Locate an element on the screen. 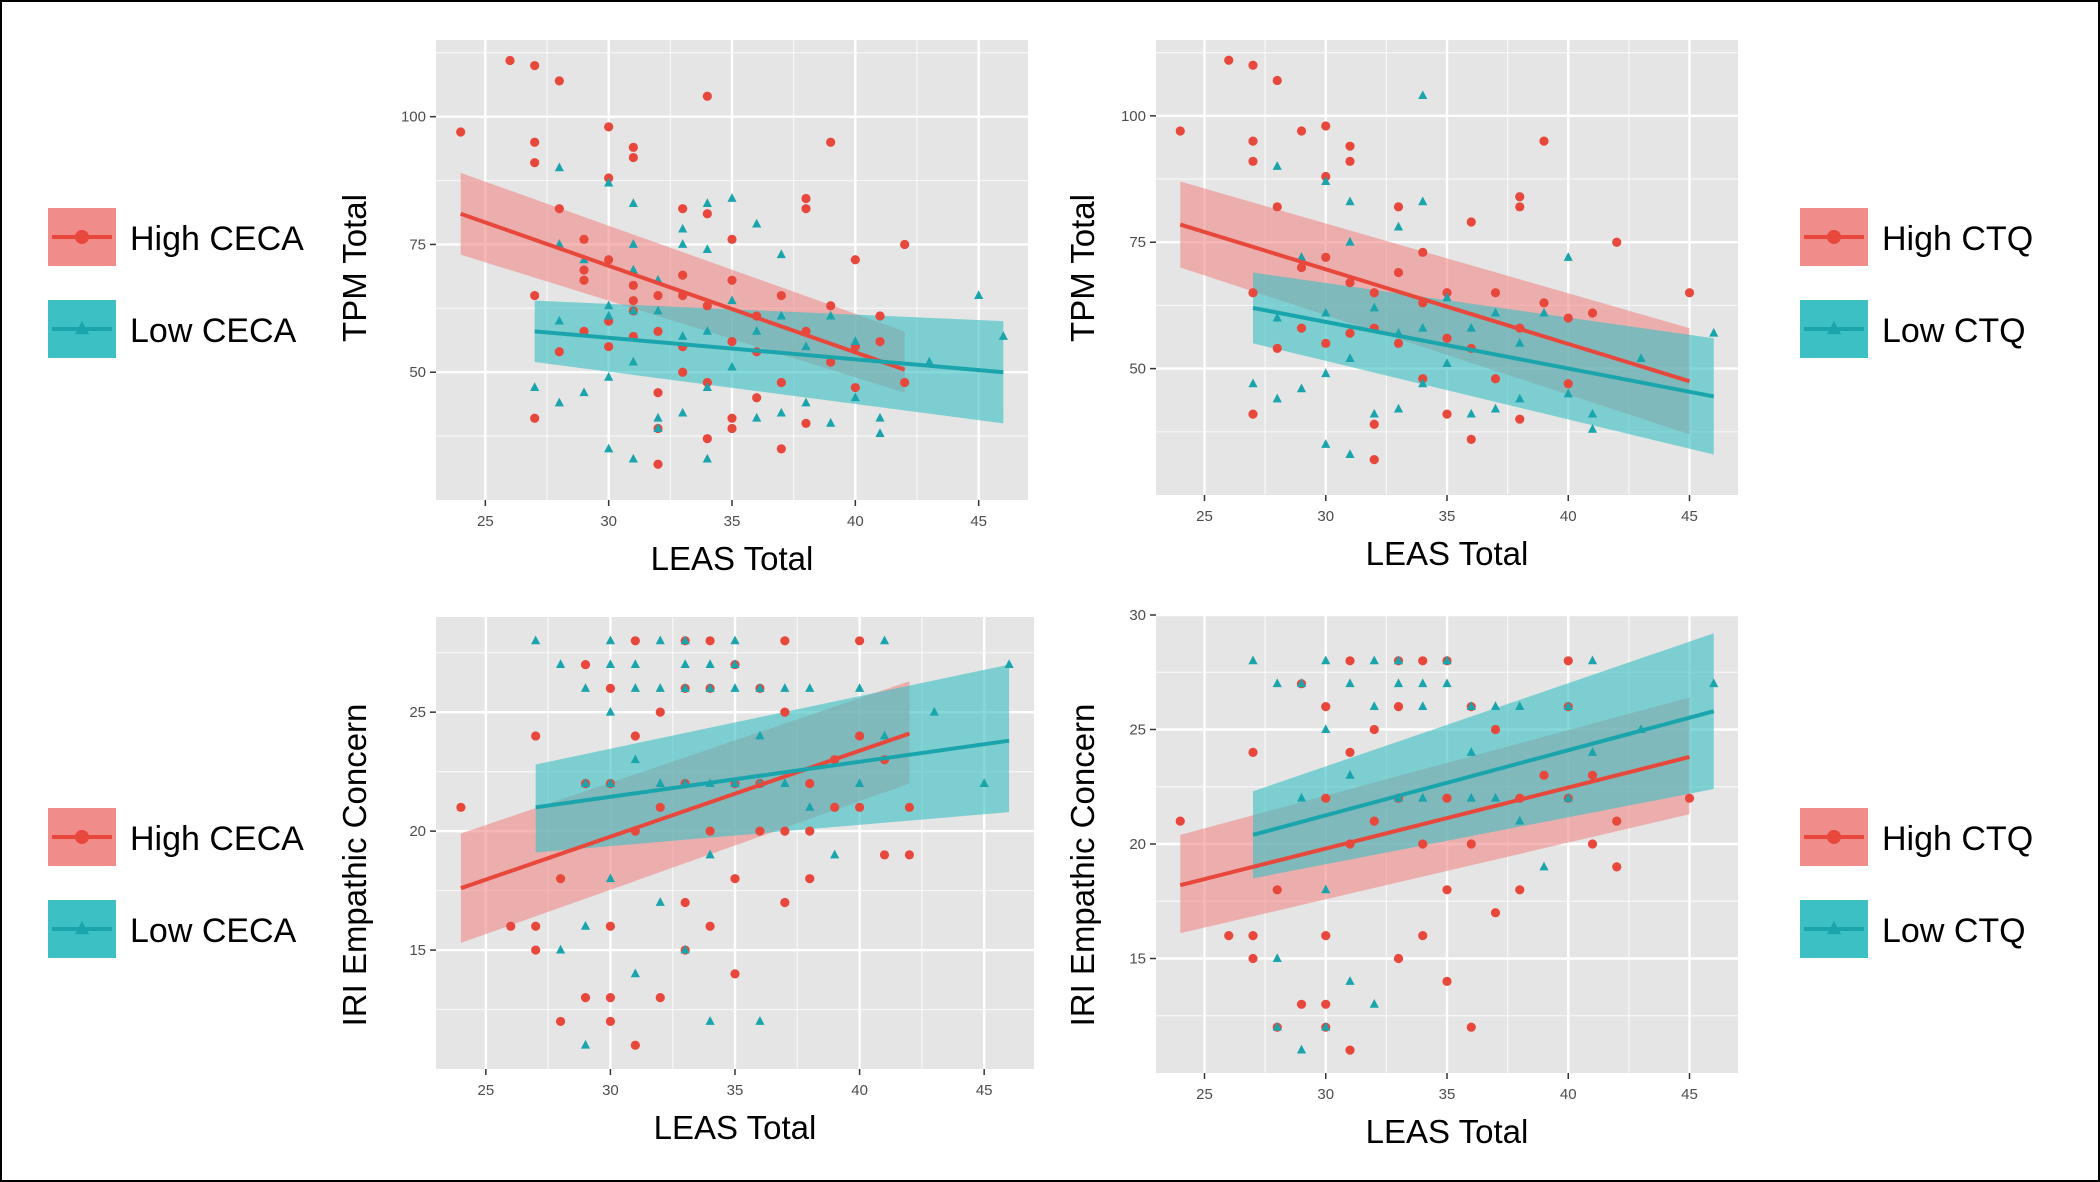  legend-4: High CTQ Low CTQ is located at coordinates (1916, 883).